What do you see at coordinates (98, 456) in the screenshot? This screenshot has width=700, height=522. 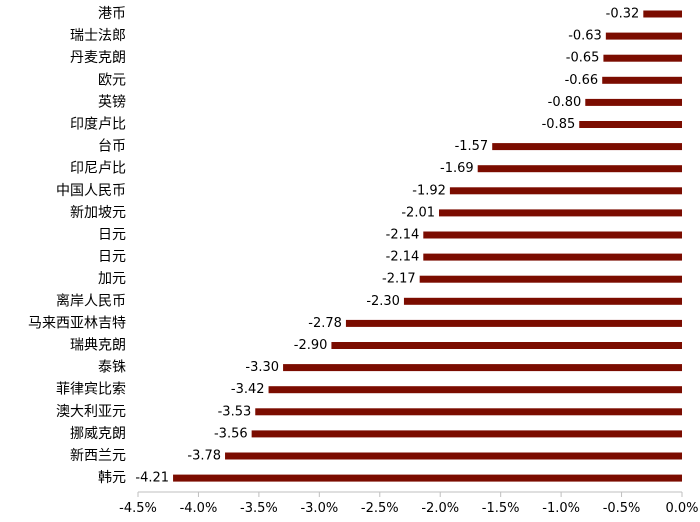 I see `category-label: 新西兰元` at bounding box center [98, 456].